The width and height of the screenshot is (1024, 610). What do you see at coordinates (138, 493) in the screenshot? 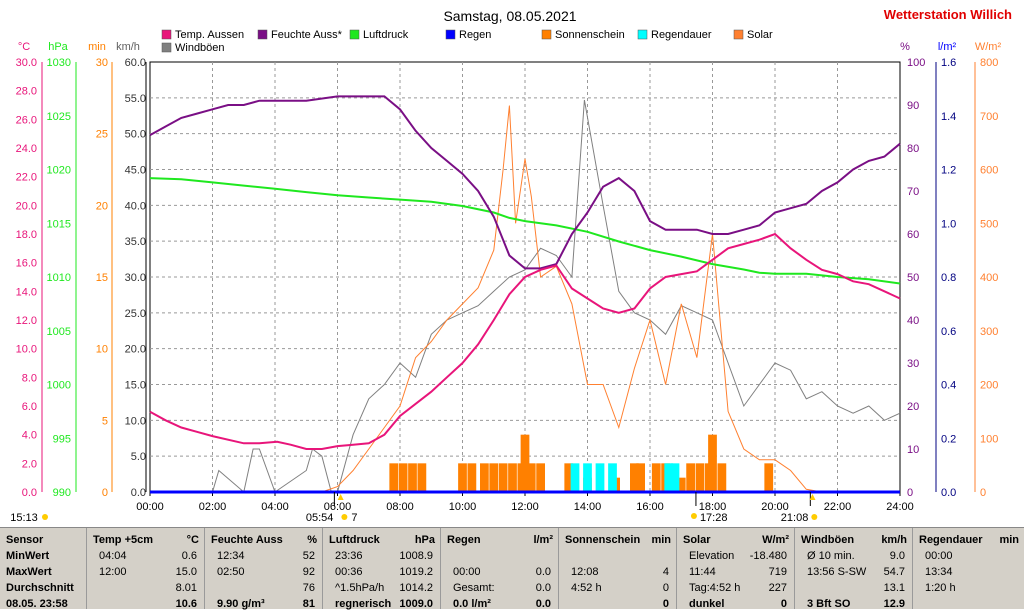
I see `wind-tick-label: 0.0` at bounding box center [138, 493].